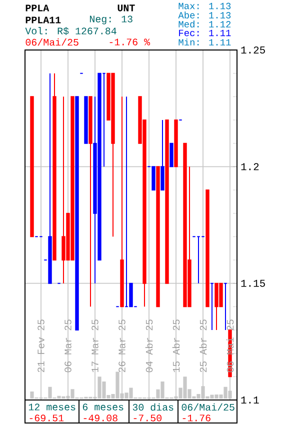 The width and height of the screenshot is (285, 425). I want to click on text: 30 dias, so click(153, 407).